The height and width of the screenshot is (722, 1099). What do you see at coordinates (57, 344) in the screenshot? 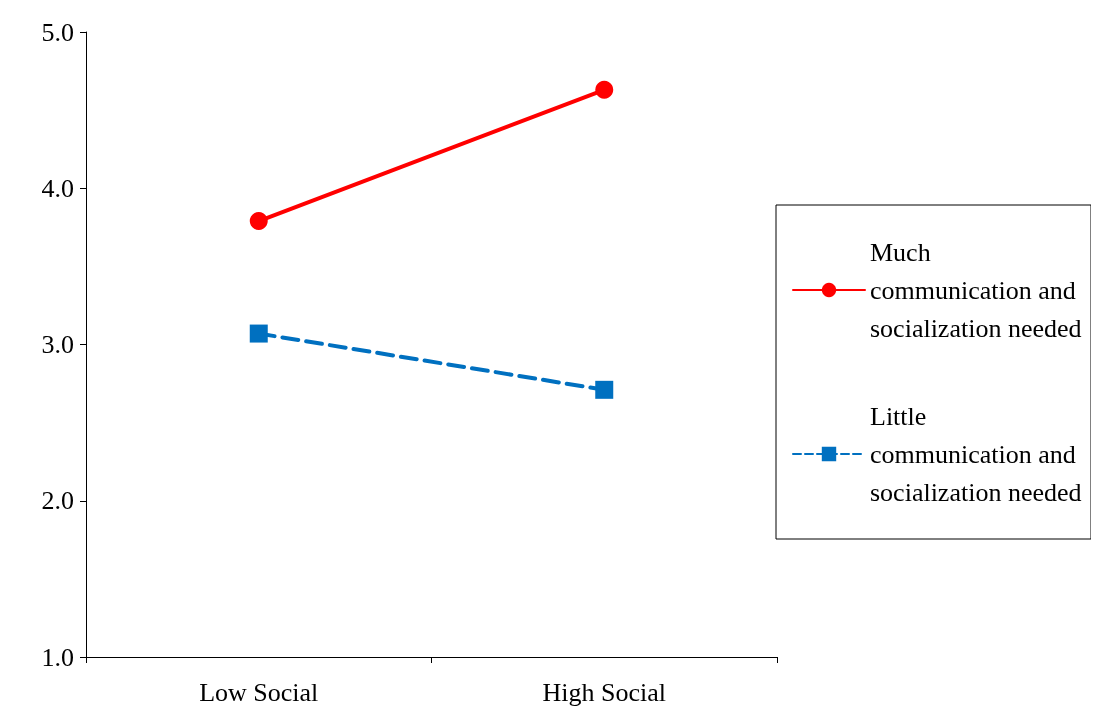
I see `y-tick-label: 3.0` at bounding box center [57, 344].